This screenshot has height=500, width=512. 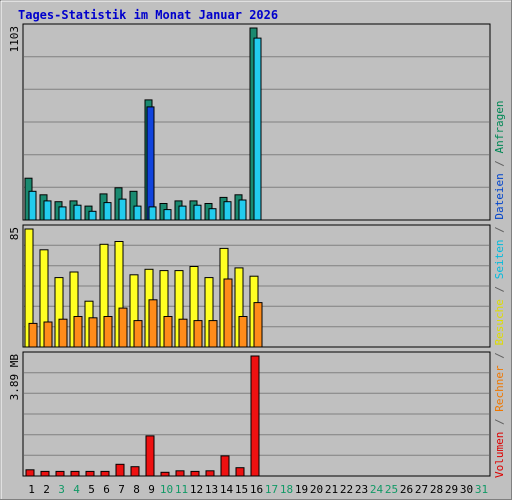 What do you see at coordinates (499, 322) in the screenshot?
I see `legend-entry: Besuche` at bounding box center [499, 322].